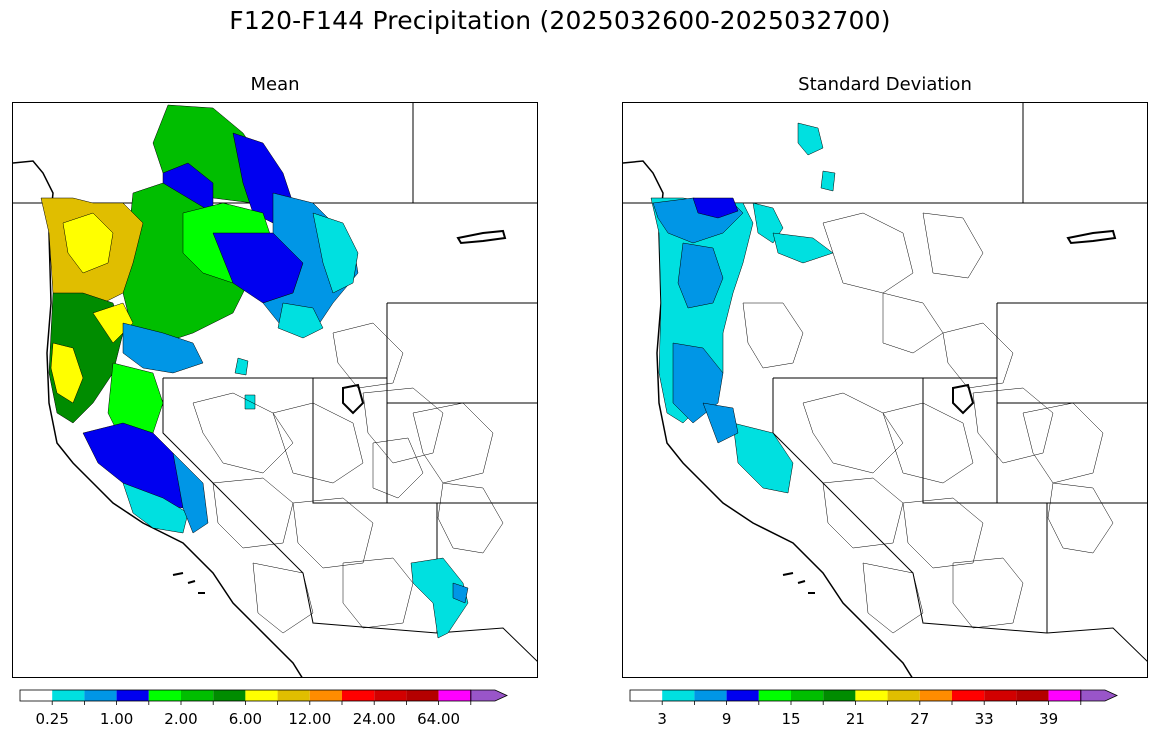 The width and height of the screenshot is (1159, 741). What do you see at coordinates (885, 84) in the screenshot?
I see `panel-title-std: Standard Deviation` at bounding box center [885, 84].